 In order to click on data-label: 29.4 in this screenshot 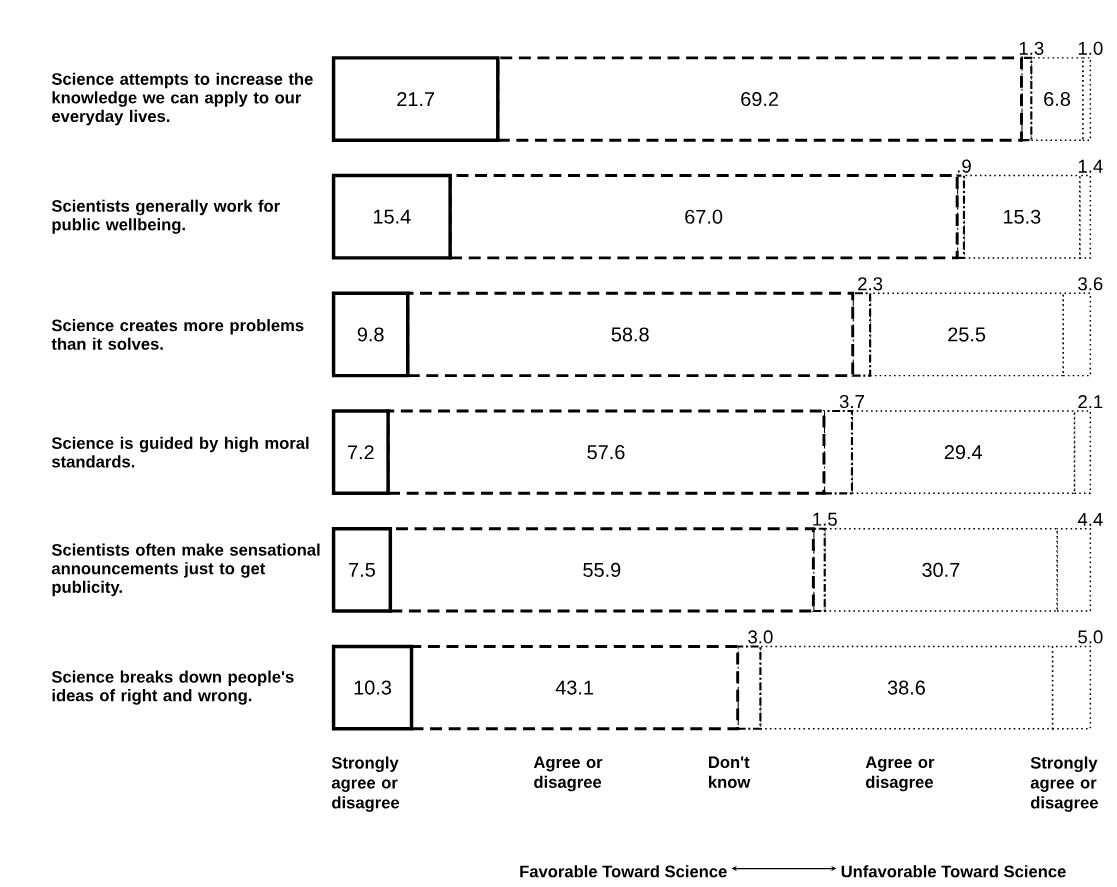, I will do `click(963, 452)`.